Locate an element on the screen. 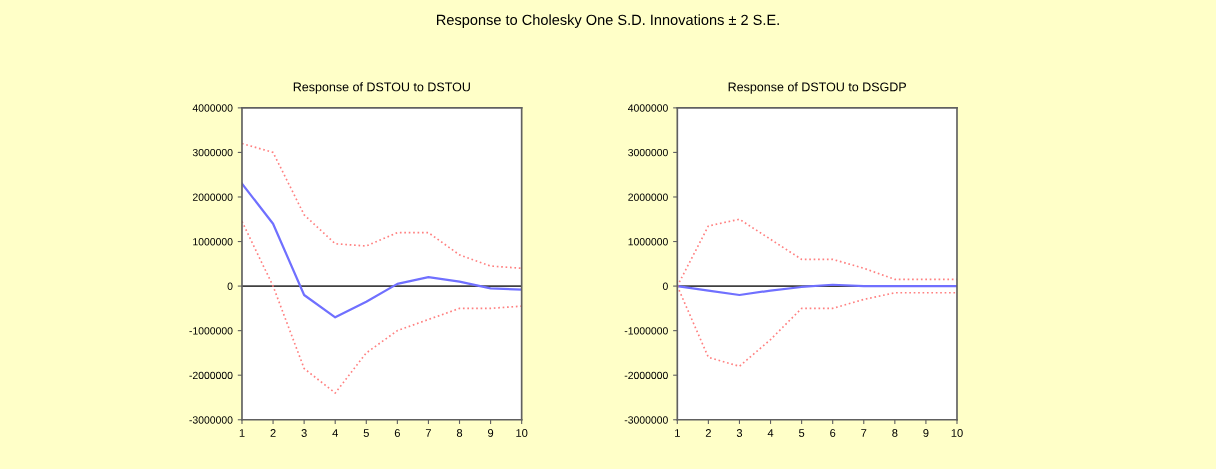 The height and width of the screenshot is (469, 1216). chart-title: Response of DSTOU to DSGDP is located at coordinates (817, 88).